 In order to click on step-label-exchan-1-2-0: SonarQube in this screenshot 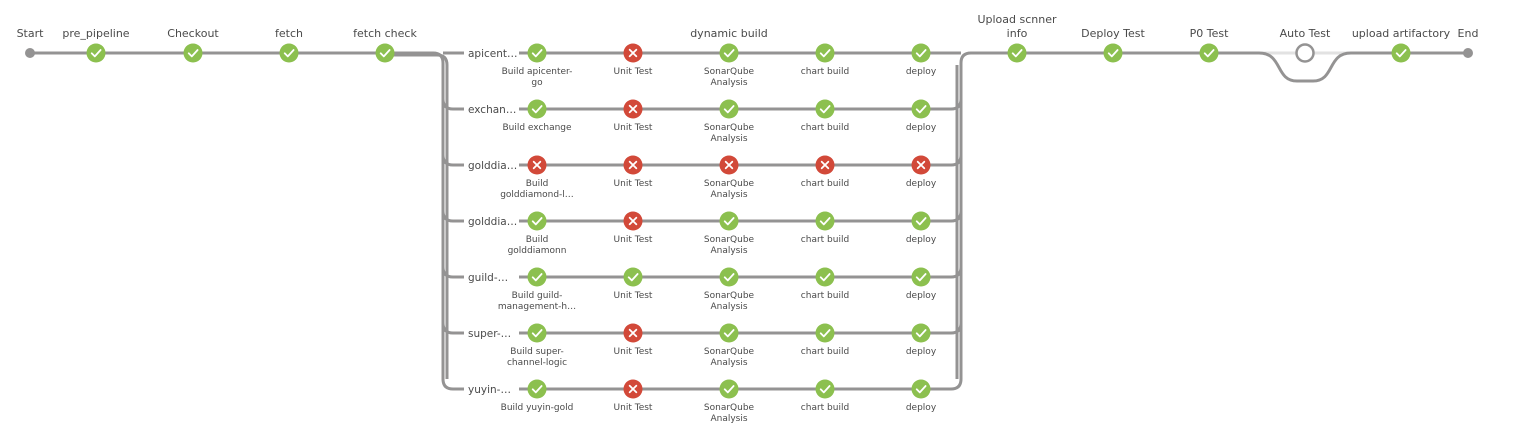, I will do `click(729, 128)`.